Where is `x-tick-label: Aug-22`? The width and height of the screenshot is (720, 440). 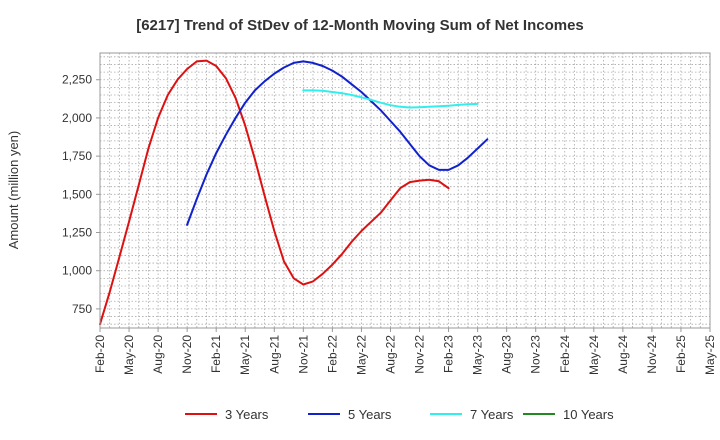
x-tick-label: Aug-22 is located at coordinates (390, 354).